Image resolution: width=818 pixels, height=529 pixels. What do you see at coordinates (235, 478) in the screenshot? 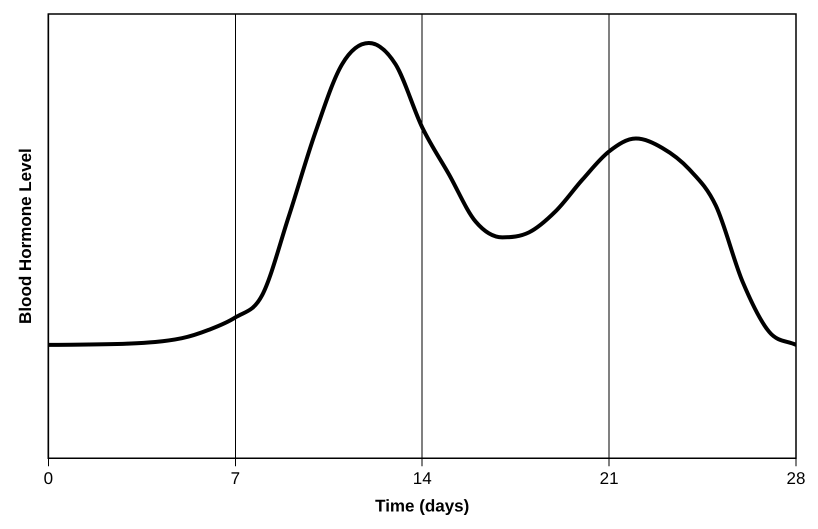
I see `x-tick-label: 7` at bounding box center [235, 478].